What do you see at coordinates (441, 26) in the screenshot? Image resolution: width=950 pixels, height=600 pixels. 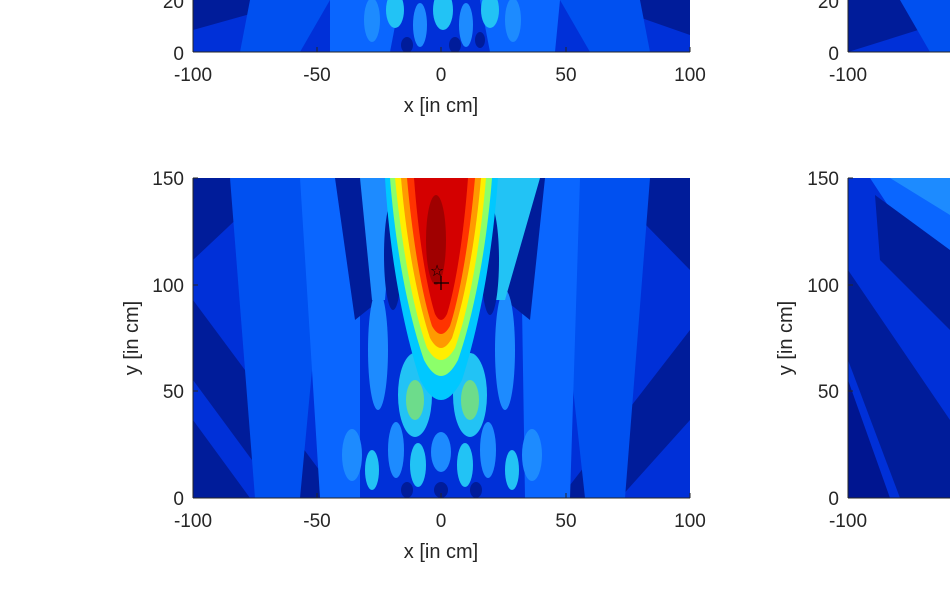 I see `heatmap-top-left` at bounding box center [441, 26].